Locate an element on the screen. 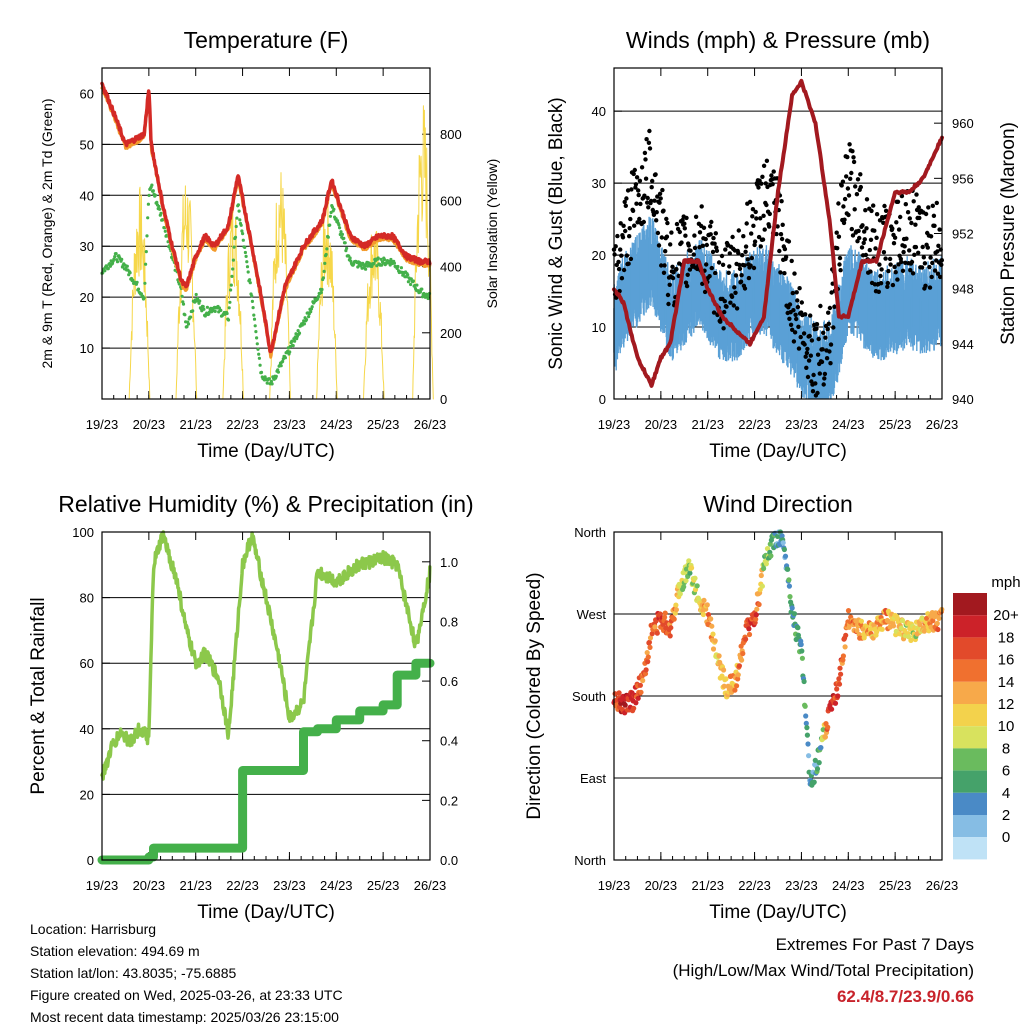  extremes-subtitle: (High/Low/Max Wind/Total Precipitation) is located at coordinates (823, 970).